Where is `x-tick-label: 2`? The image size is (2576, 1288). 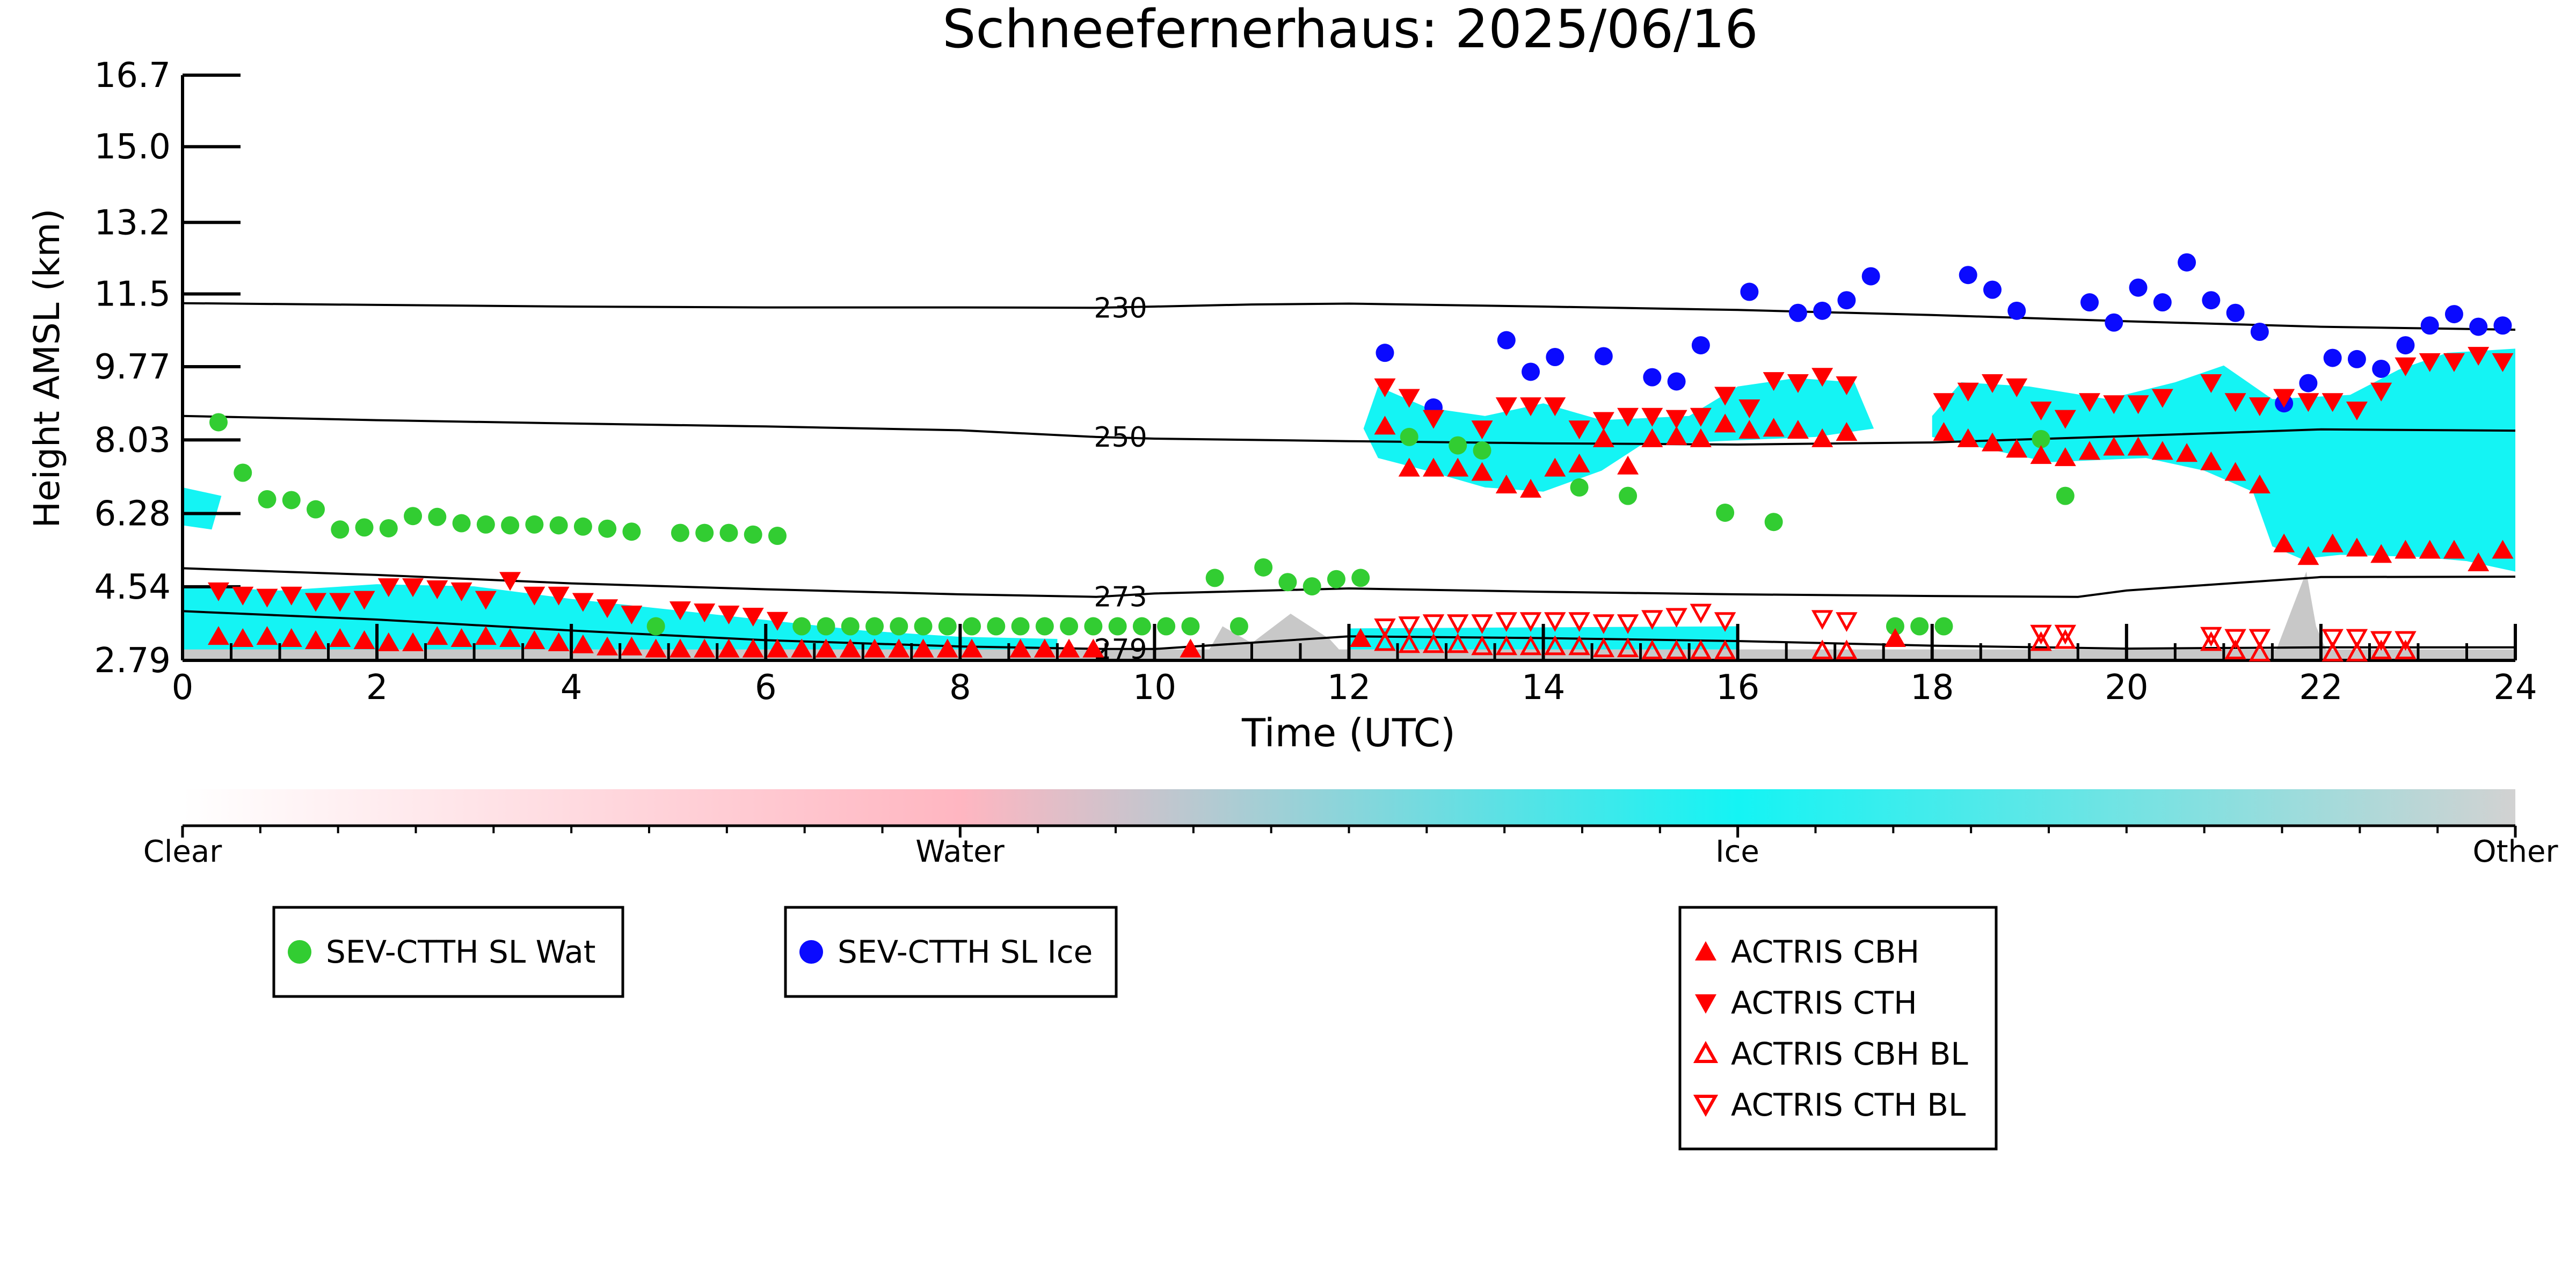
x-tick-label: 2 is located at coordinates (377, 688).